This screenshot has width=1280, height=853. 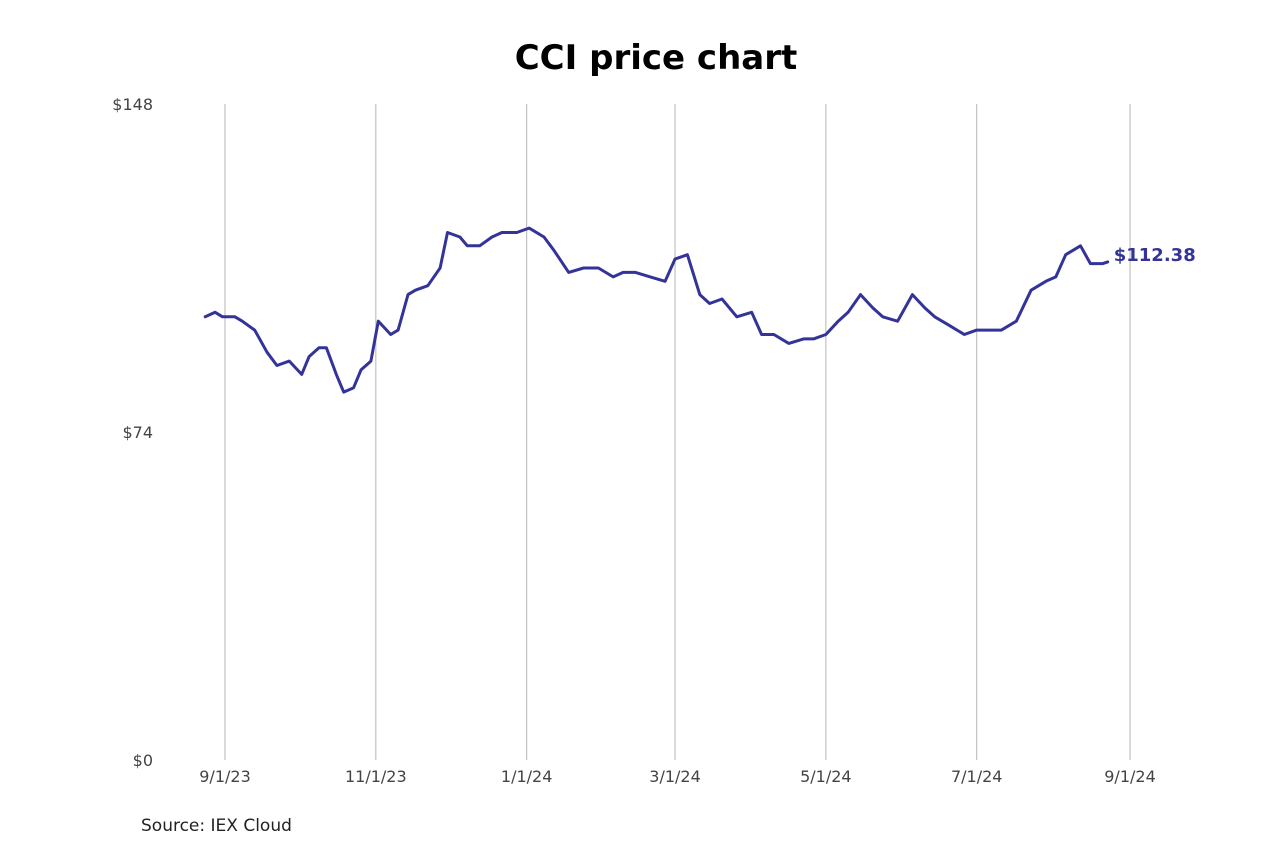 What do you see at coordinates (216, 826) in the screenshot?
I see `source-note: Source: IEX Cloud` at bounding box center [216, 826].